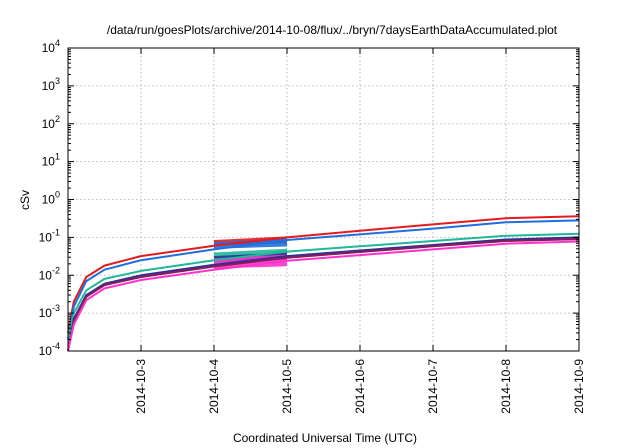 This screenshot has width=640, height=448. Describe the element at coordinates (579, 386) in the screenshot. I see `x-tick-label: 2014-10-9` at that location.